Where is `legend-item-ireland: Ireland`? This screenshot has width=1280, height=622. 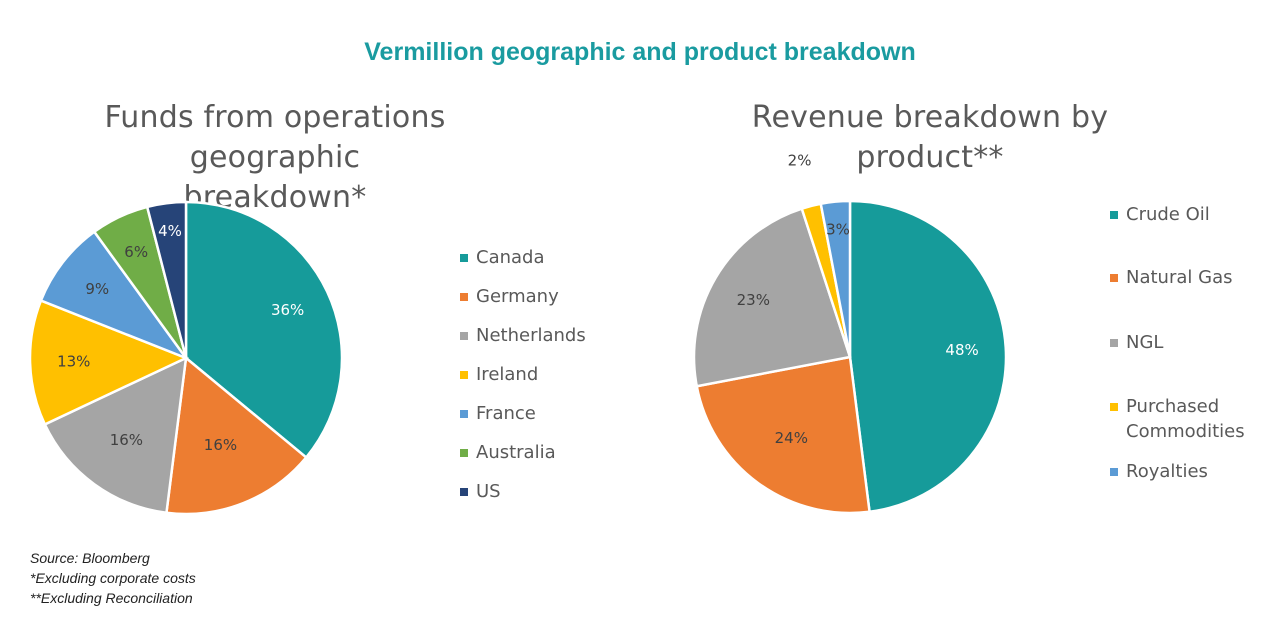
legend-item-ireland: Ireland is located at coordinates (499, 374).